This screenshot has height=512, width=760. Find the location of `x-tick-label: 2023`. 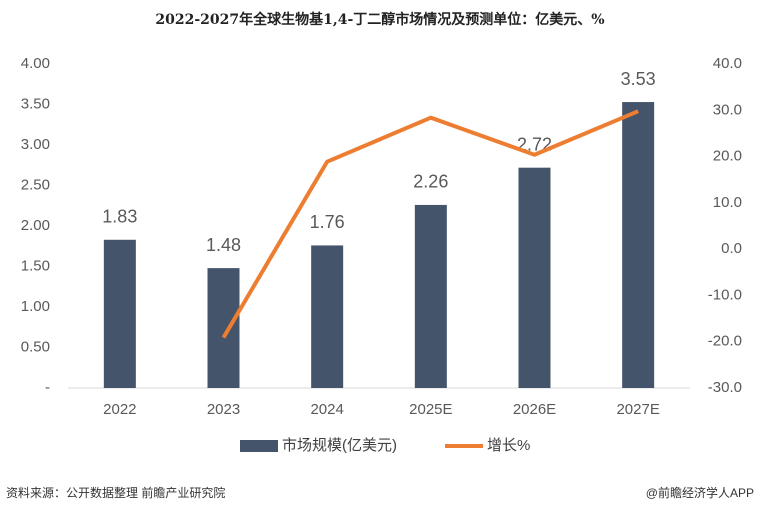

x-tick-label: 2023 is located at coordinates (223, 409).